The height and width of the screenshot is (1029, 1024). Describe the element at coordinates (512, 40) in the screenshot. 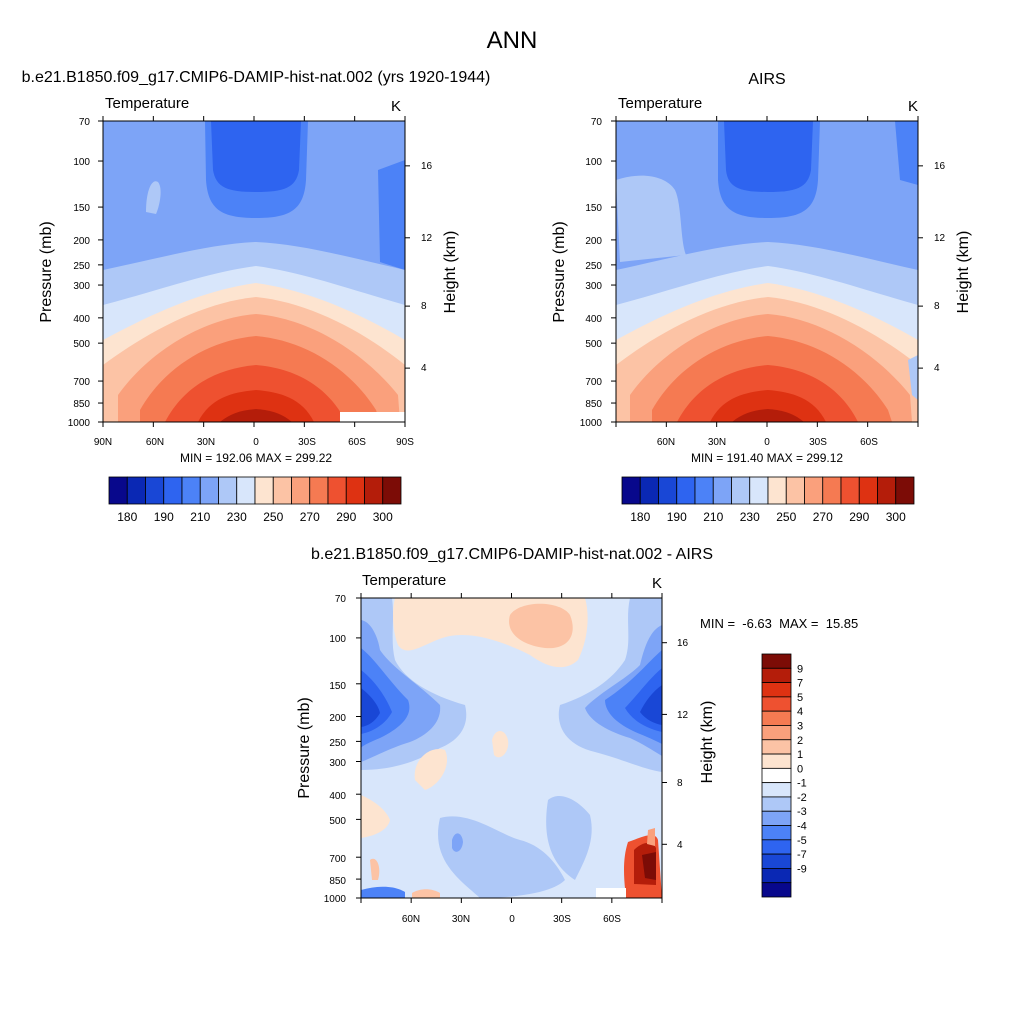

I see `main-title: ANN` at that location.